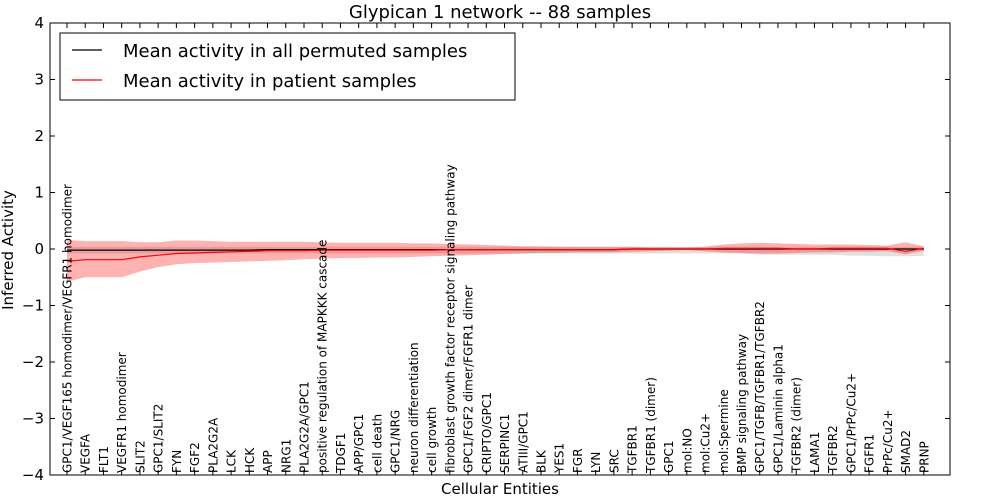 The width and height of the screenshot is (1000, 500). I want to click on x-tick-label: ATIII/GPC1, so click(523, 442).